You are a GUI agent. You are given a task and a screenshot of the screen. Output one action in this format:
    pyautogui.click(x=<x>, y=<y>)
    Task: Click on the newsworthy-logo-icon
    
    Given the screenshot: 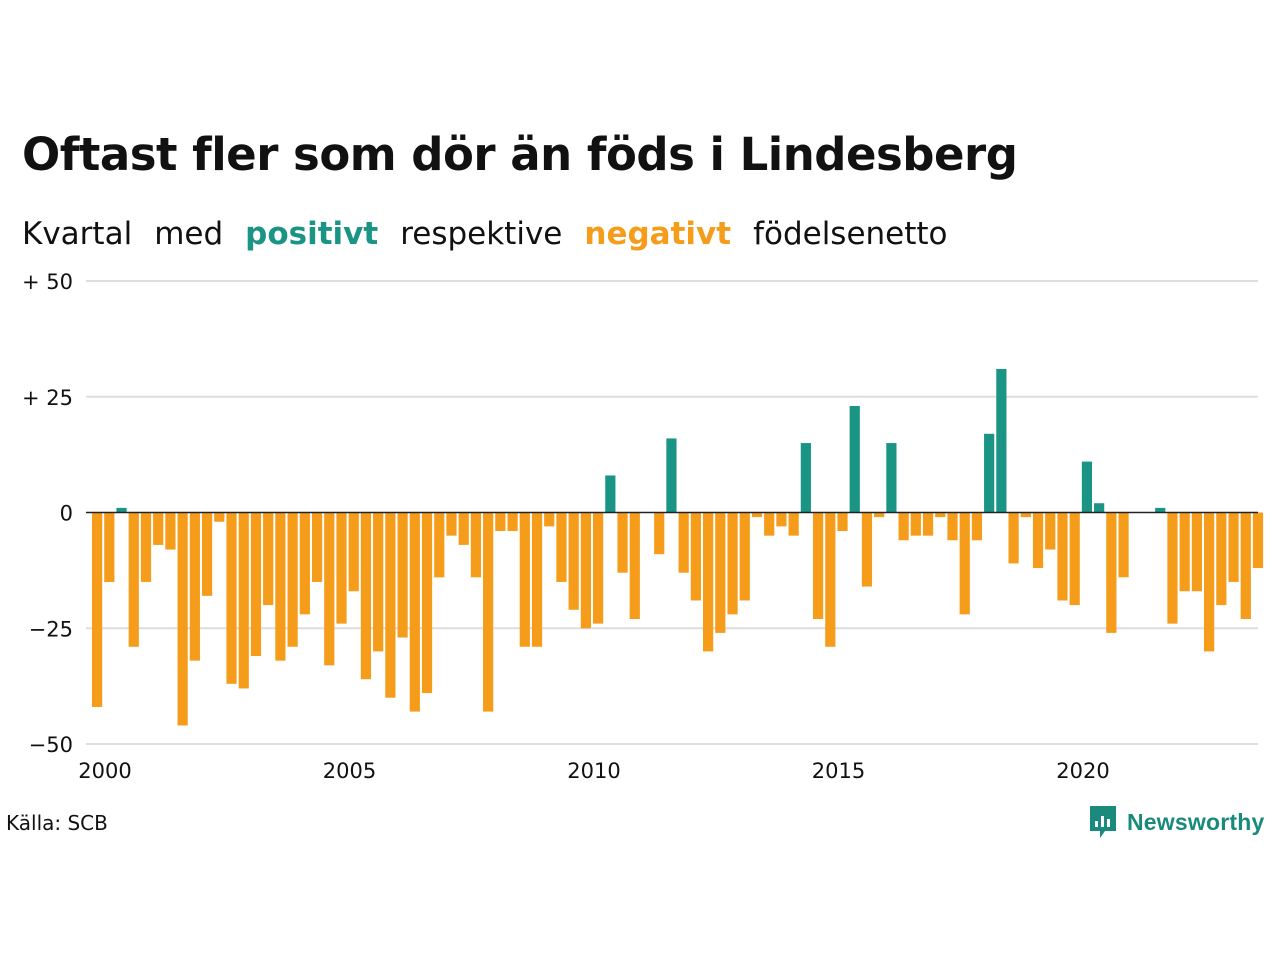 What is the action you would take?
    pyautogui.click(x=1103, y=822)
    